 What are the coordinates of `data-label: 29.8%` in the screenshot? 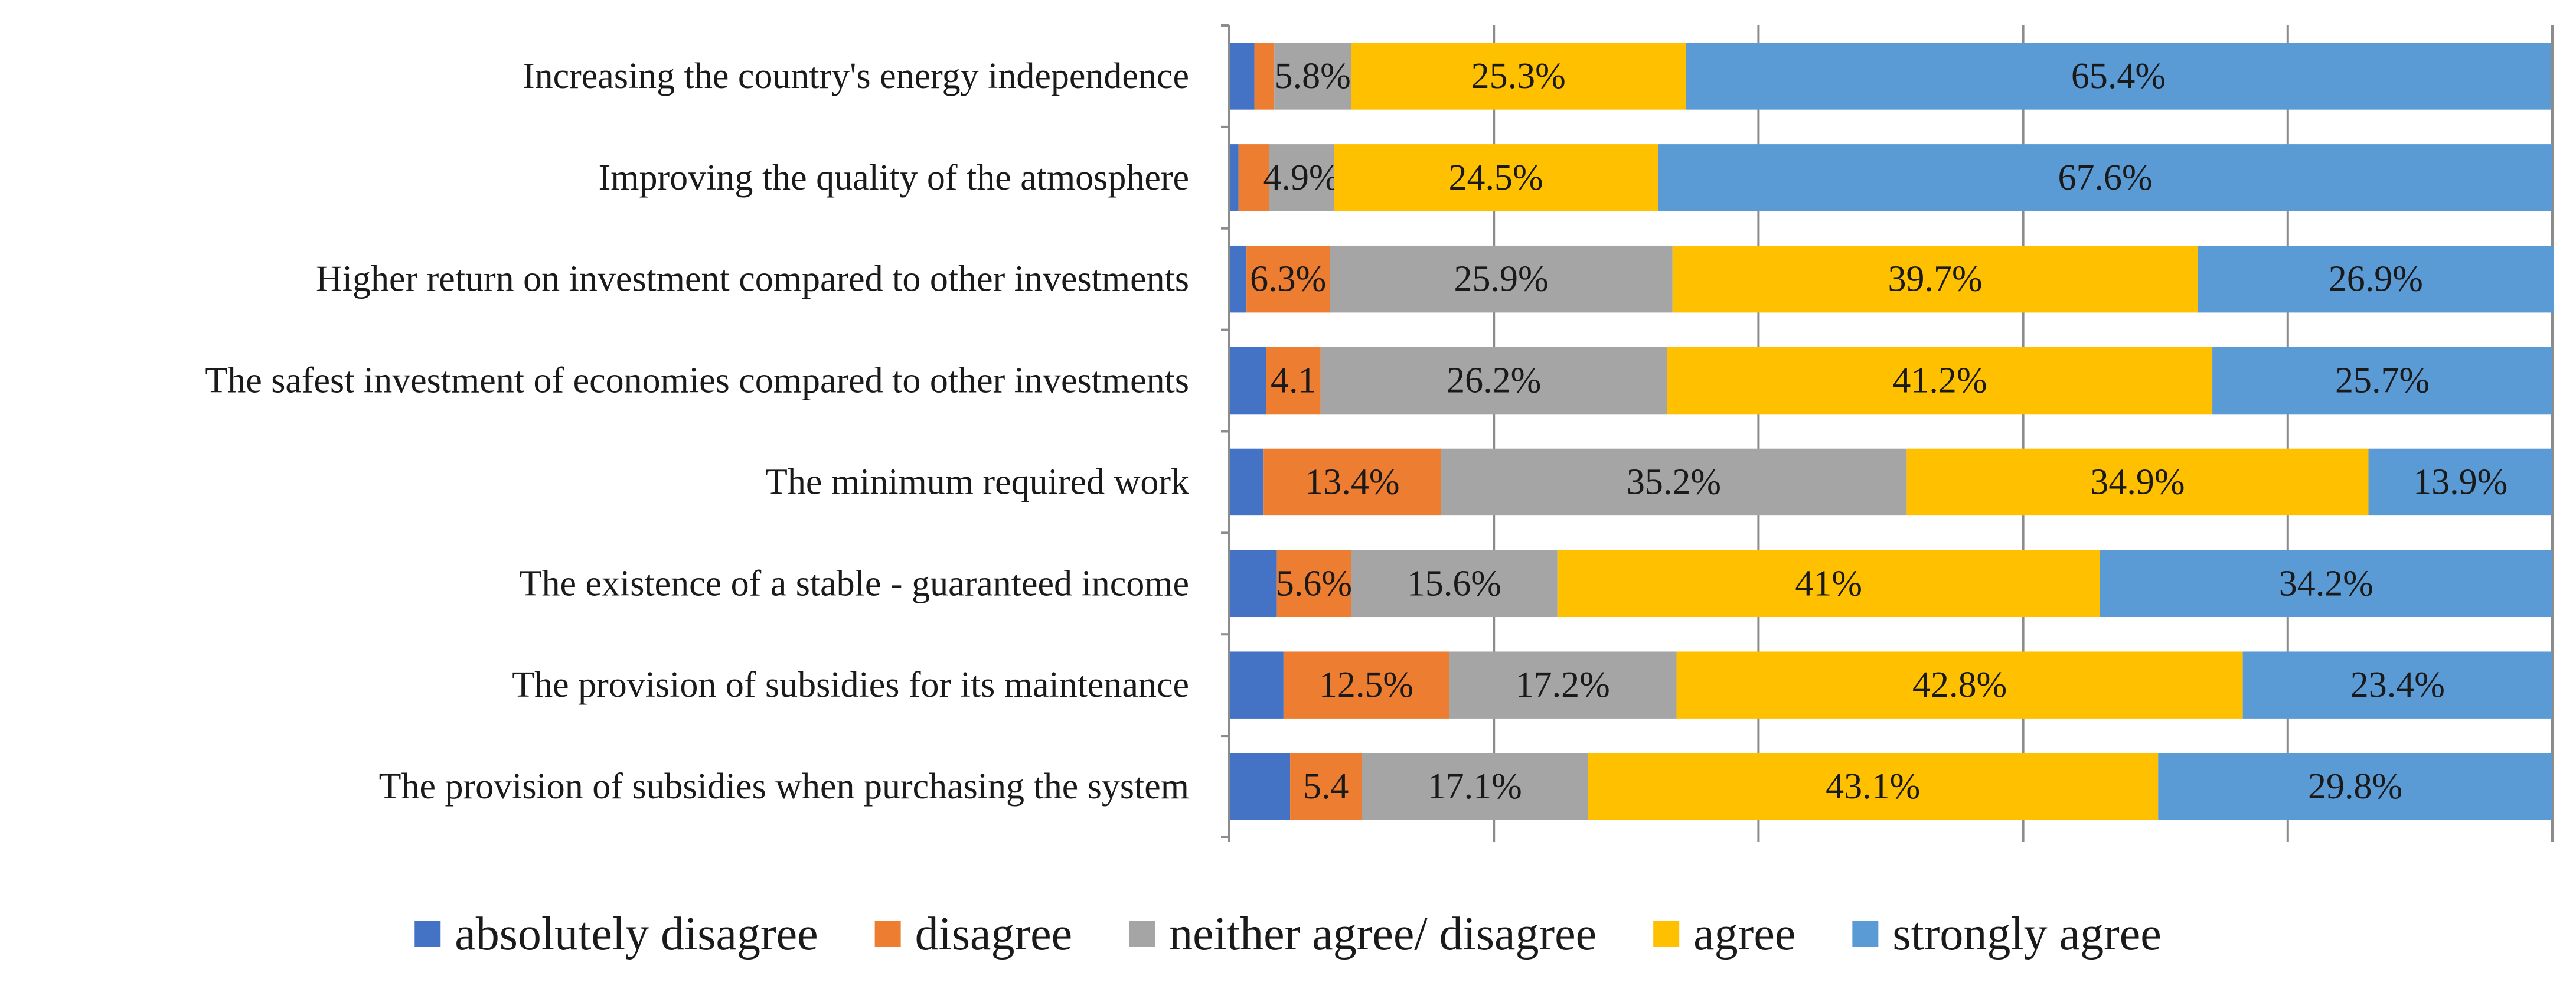 It's located at (2355, 786).